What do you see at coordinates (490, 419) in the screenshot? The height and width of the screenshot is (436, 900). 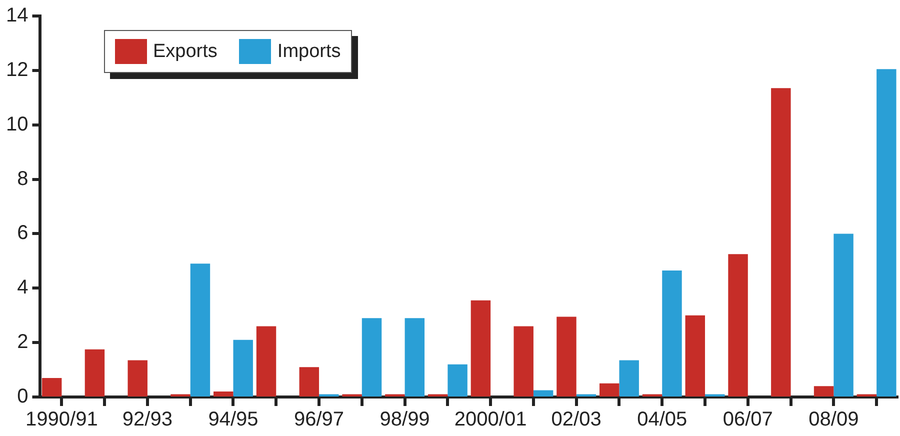 I see `x-tick-label: 2000/01` at bounding box center [490, 419].